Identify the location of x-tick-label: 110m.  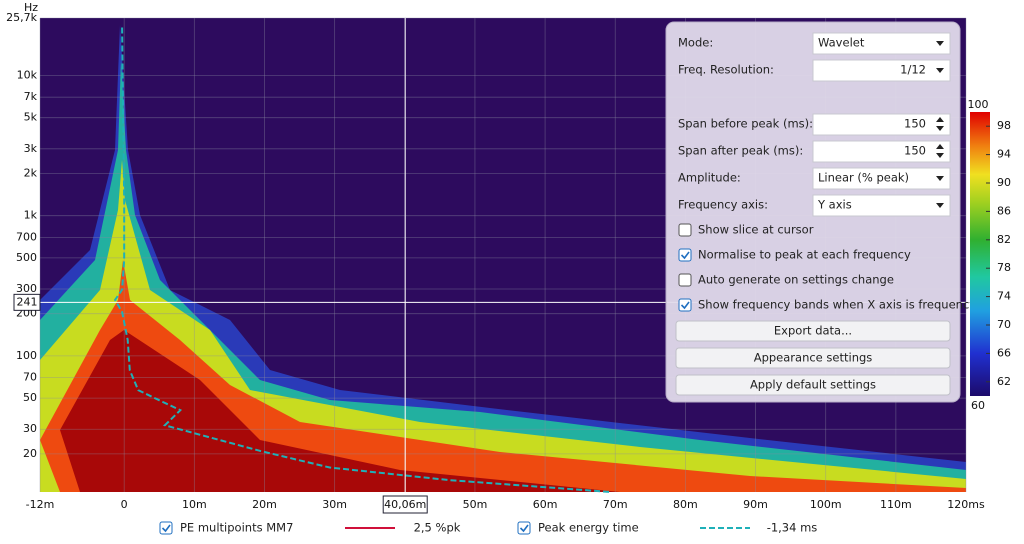
(896, 504).